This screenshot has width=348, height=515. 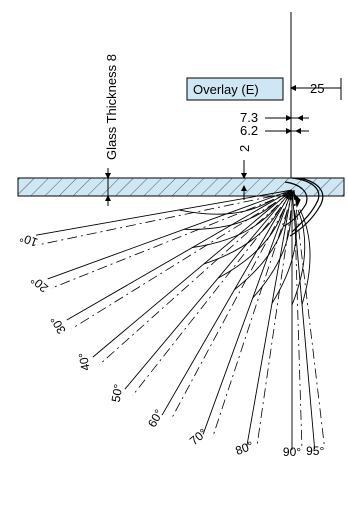 I want to click on angle-label-10: 10°, so click(x=29, y=239).